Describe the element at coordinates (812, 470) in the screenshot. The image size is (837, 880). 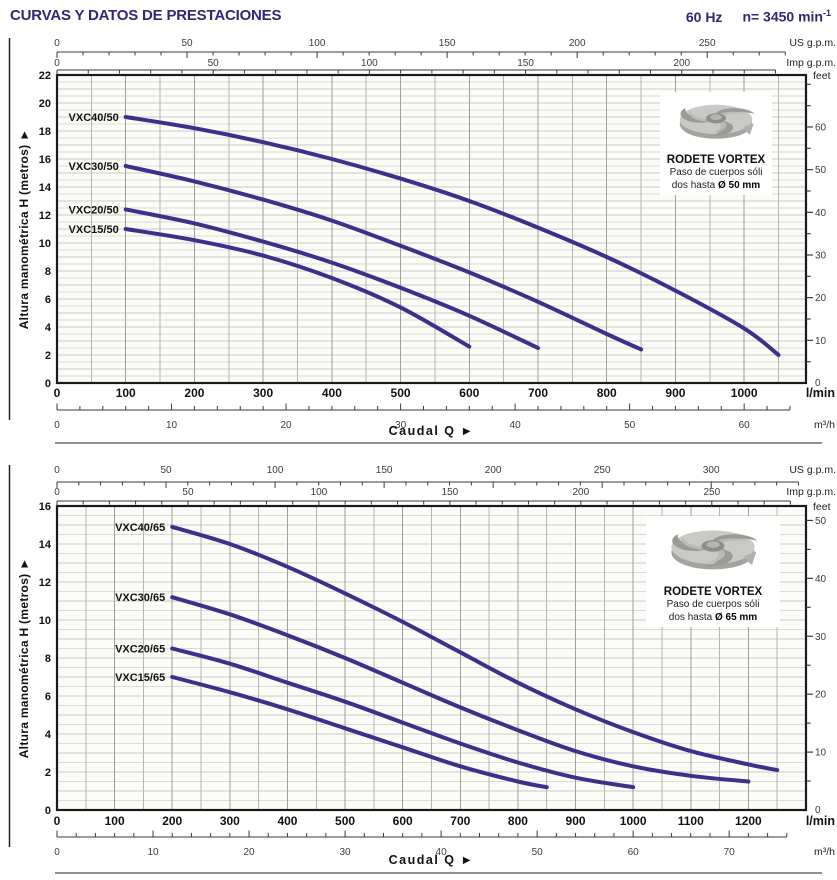
I see `svg-text: US g.p.m.` at that location.